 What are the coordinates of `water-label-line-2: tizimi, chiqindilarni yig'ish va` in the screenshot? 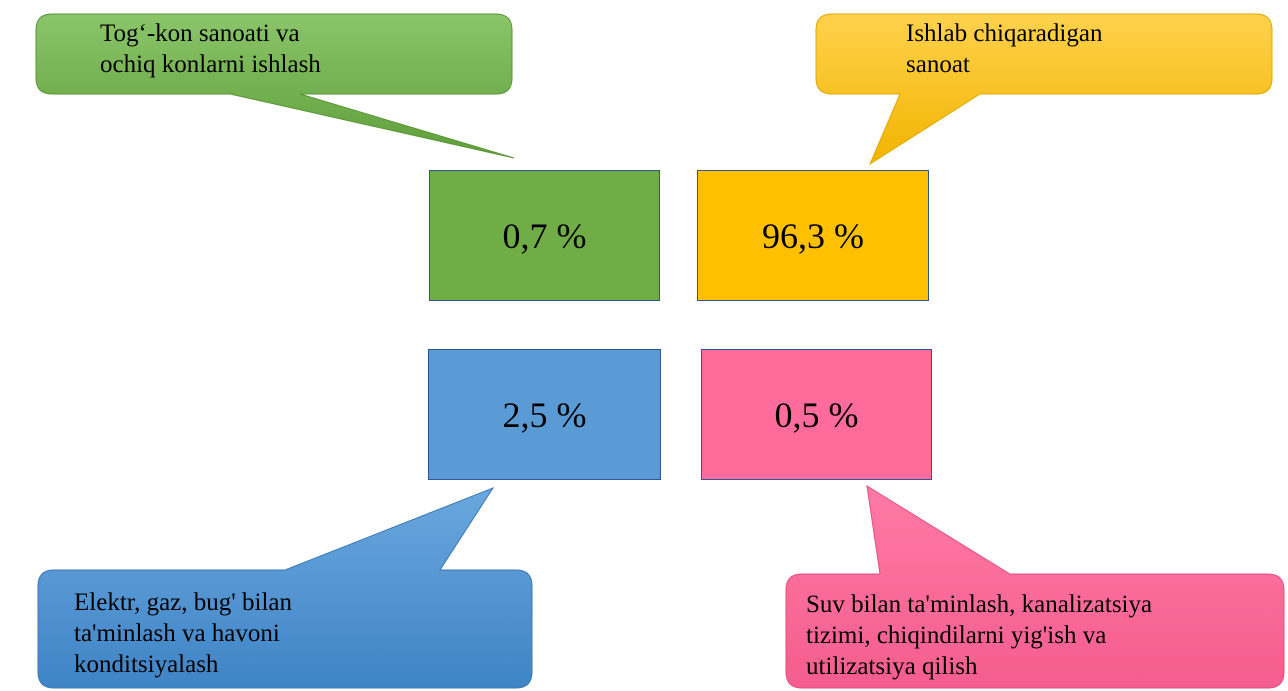 It's located at (956, 635).